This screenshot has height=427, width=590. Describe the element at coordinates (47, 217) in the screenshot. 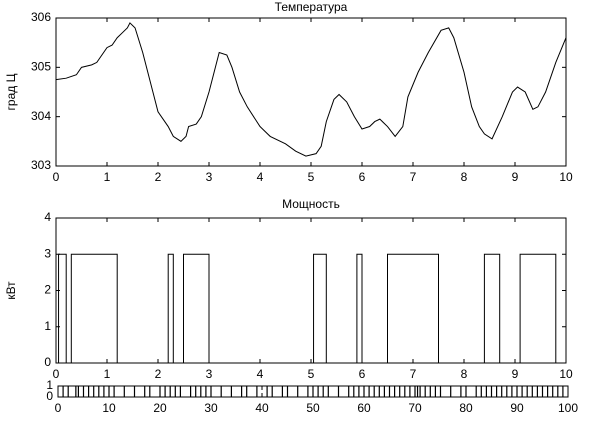

I see `y-tick-label: 4` at that location.